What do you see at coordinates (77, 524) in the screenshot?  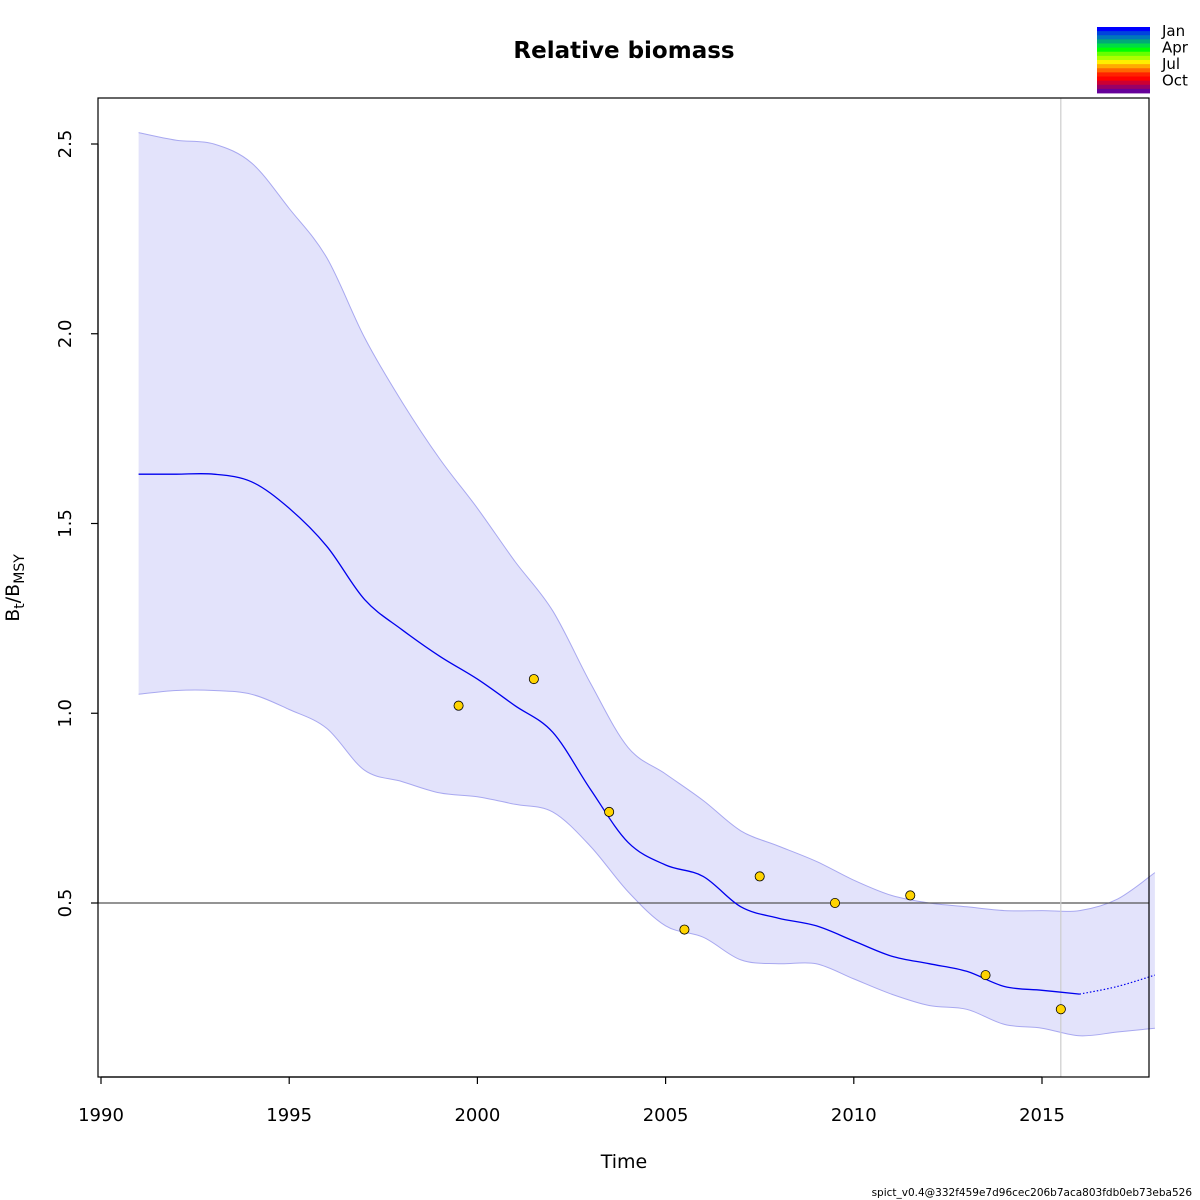 I see `y-axis: 0.5 1.0 1.5 2.0 2.5` at bounding box center [77, 524].